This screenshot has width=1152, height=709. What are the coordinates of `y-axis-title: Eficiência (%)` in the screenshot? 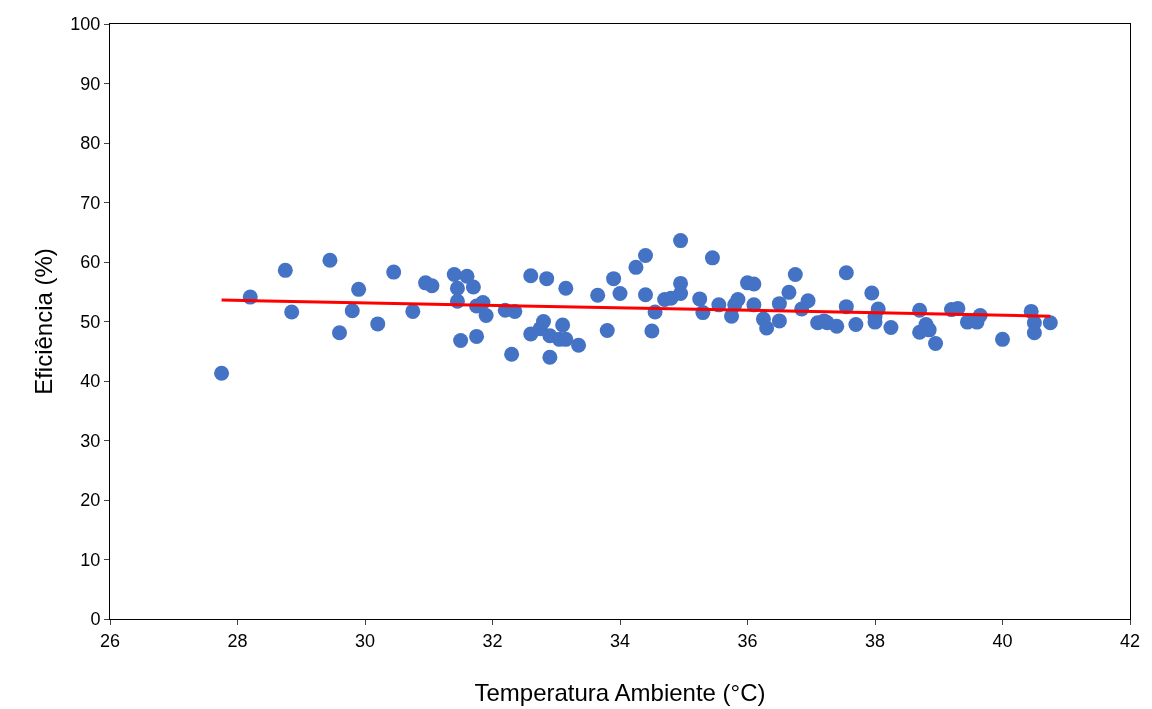 It's located at (43, 321).